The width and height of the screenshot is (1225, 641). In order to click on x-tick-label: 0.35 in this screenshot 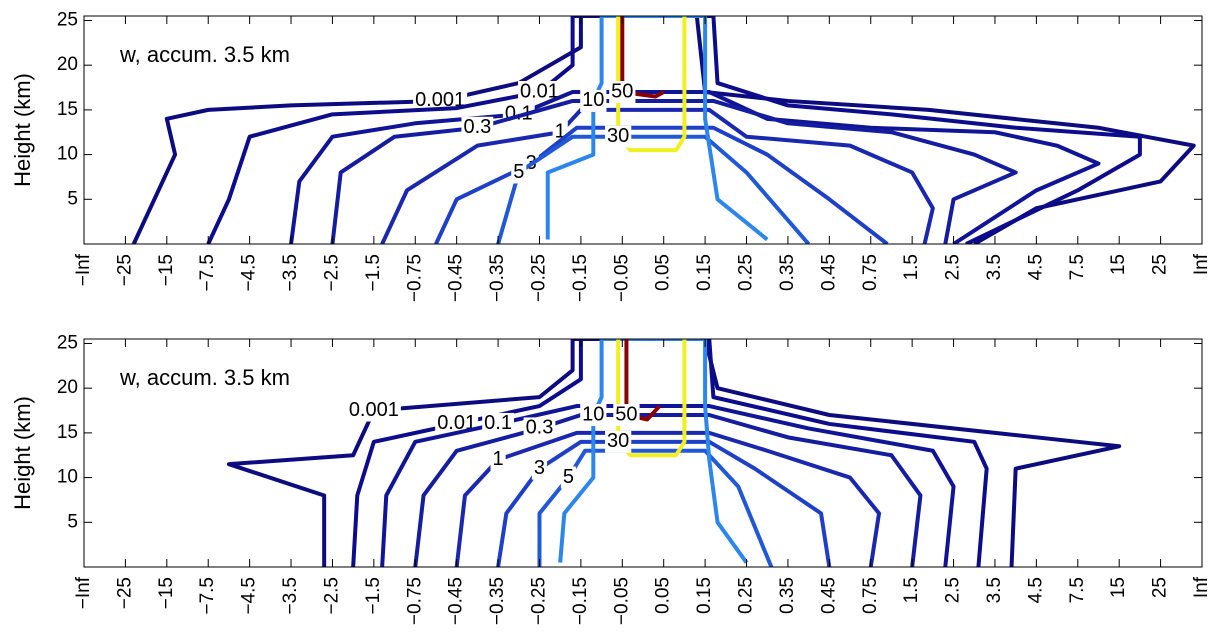, I will do `click(787, 272)`.